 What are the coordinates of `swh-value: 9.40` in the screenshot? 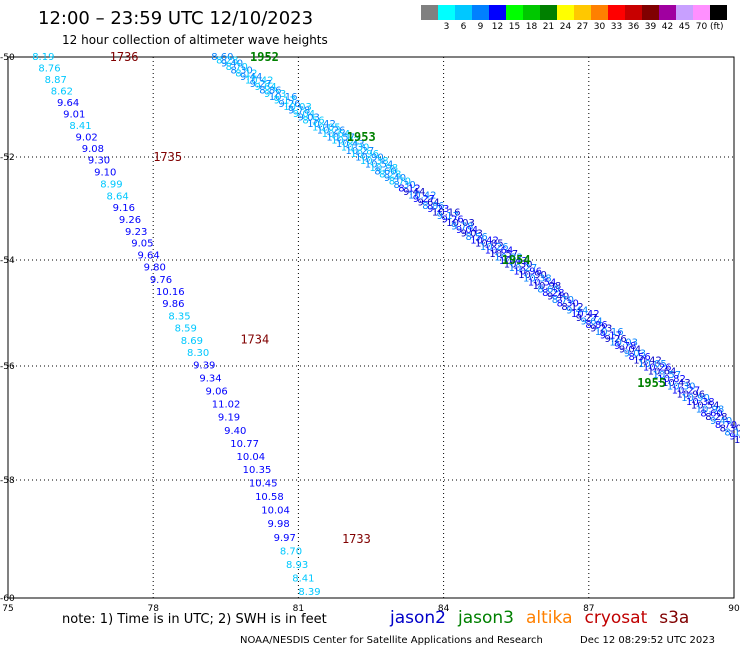 It's located at (232, 64).